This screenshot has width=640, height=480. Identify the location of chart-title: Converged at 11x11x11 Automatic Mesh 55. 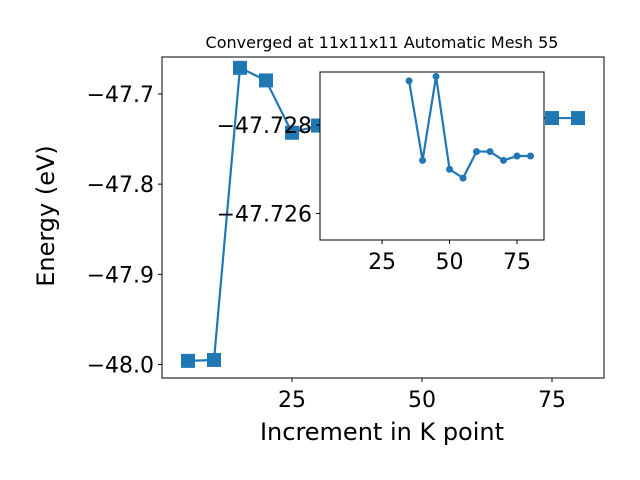
(382, 42).